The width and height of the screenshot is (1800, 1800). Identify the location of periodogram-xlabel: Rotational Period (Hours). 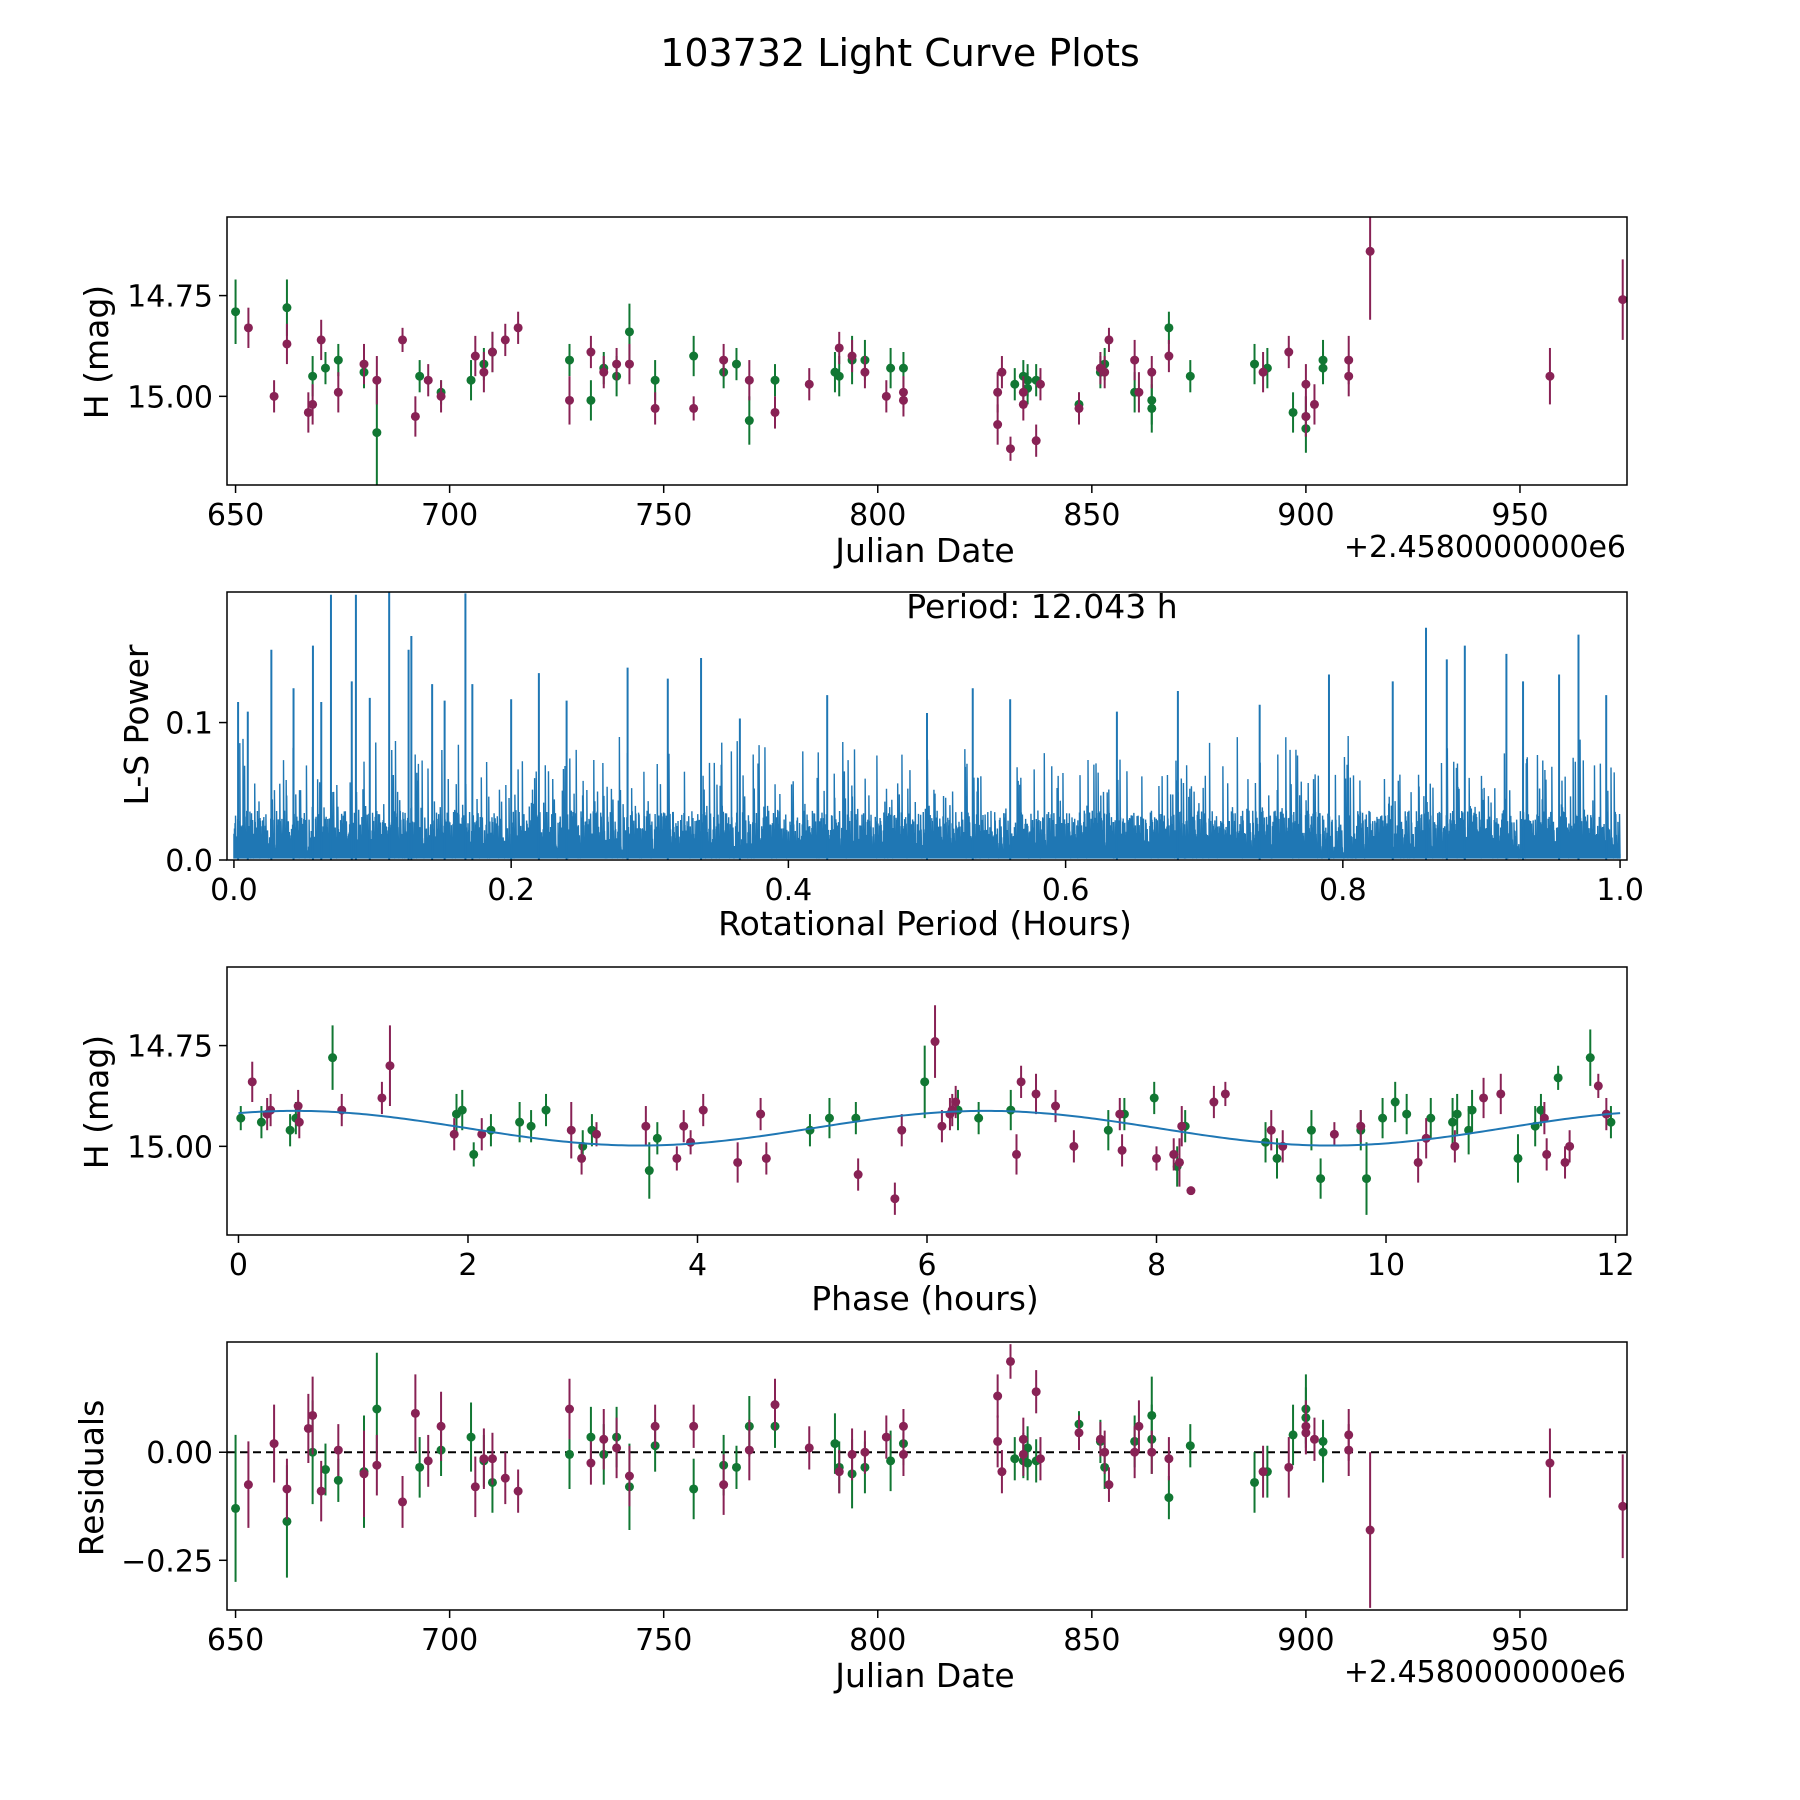
(925, 923).